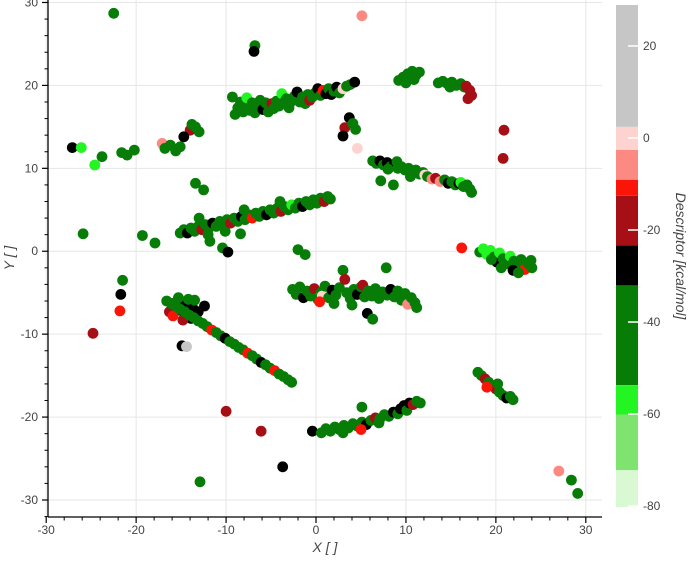 This screenshot has height=561, width=690. Describe the element at coordinates (226, 530) in the screenshot. I see `x-tick-label: -10` at that location.